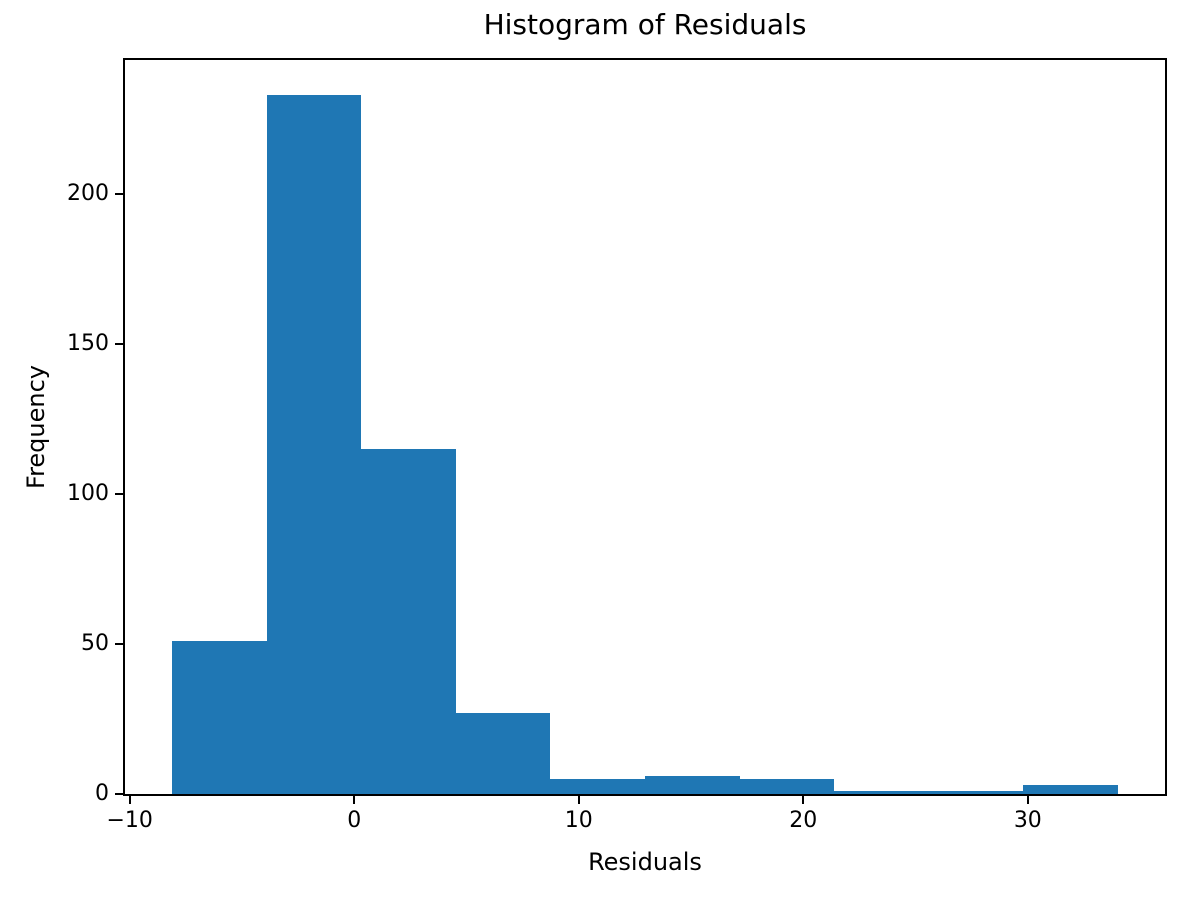 The width and height of the screenshot is (1186, 898). Describe the element at coordinates (1027, 820) in the screenshot. I see `x-tick-label: 30` at that location.